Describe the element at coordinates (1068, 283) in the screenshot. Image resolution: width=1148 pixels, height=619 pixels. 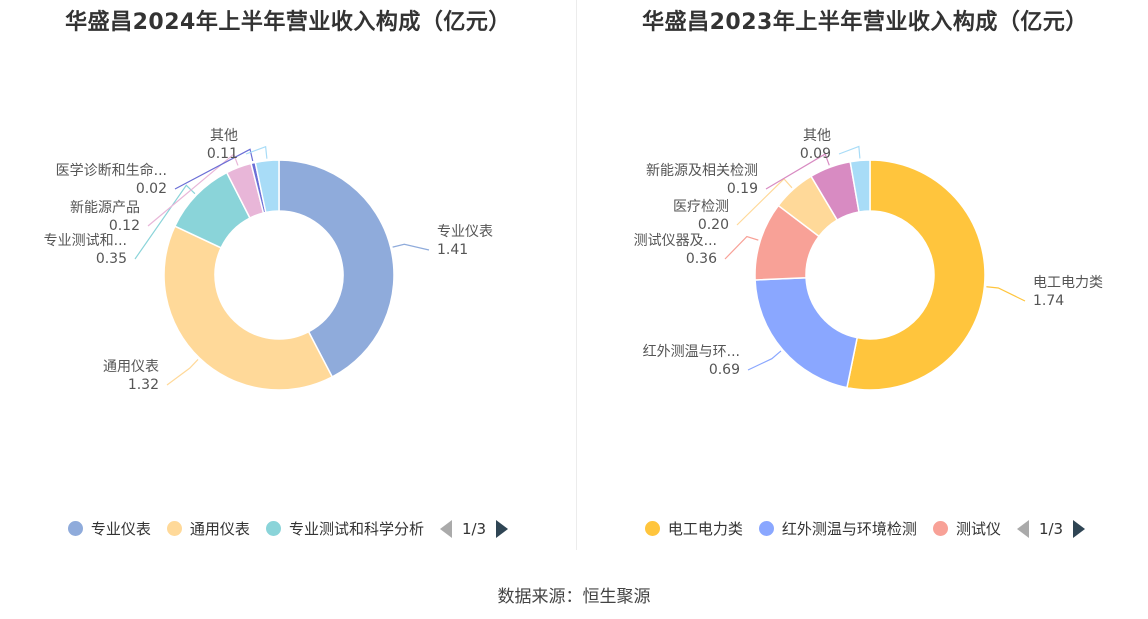
I see `slice-label: 电工电力类` at that location.